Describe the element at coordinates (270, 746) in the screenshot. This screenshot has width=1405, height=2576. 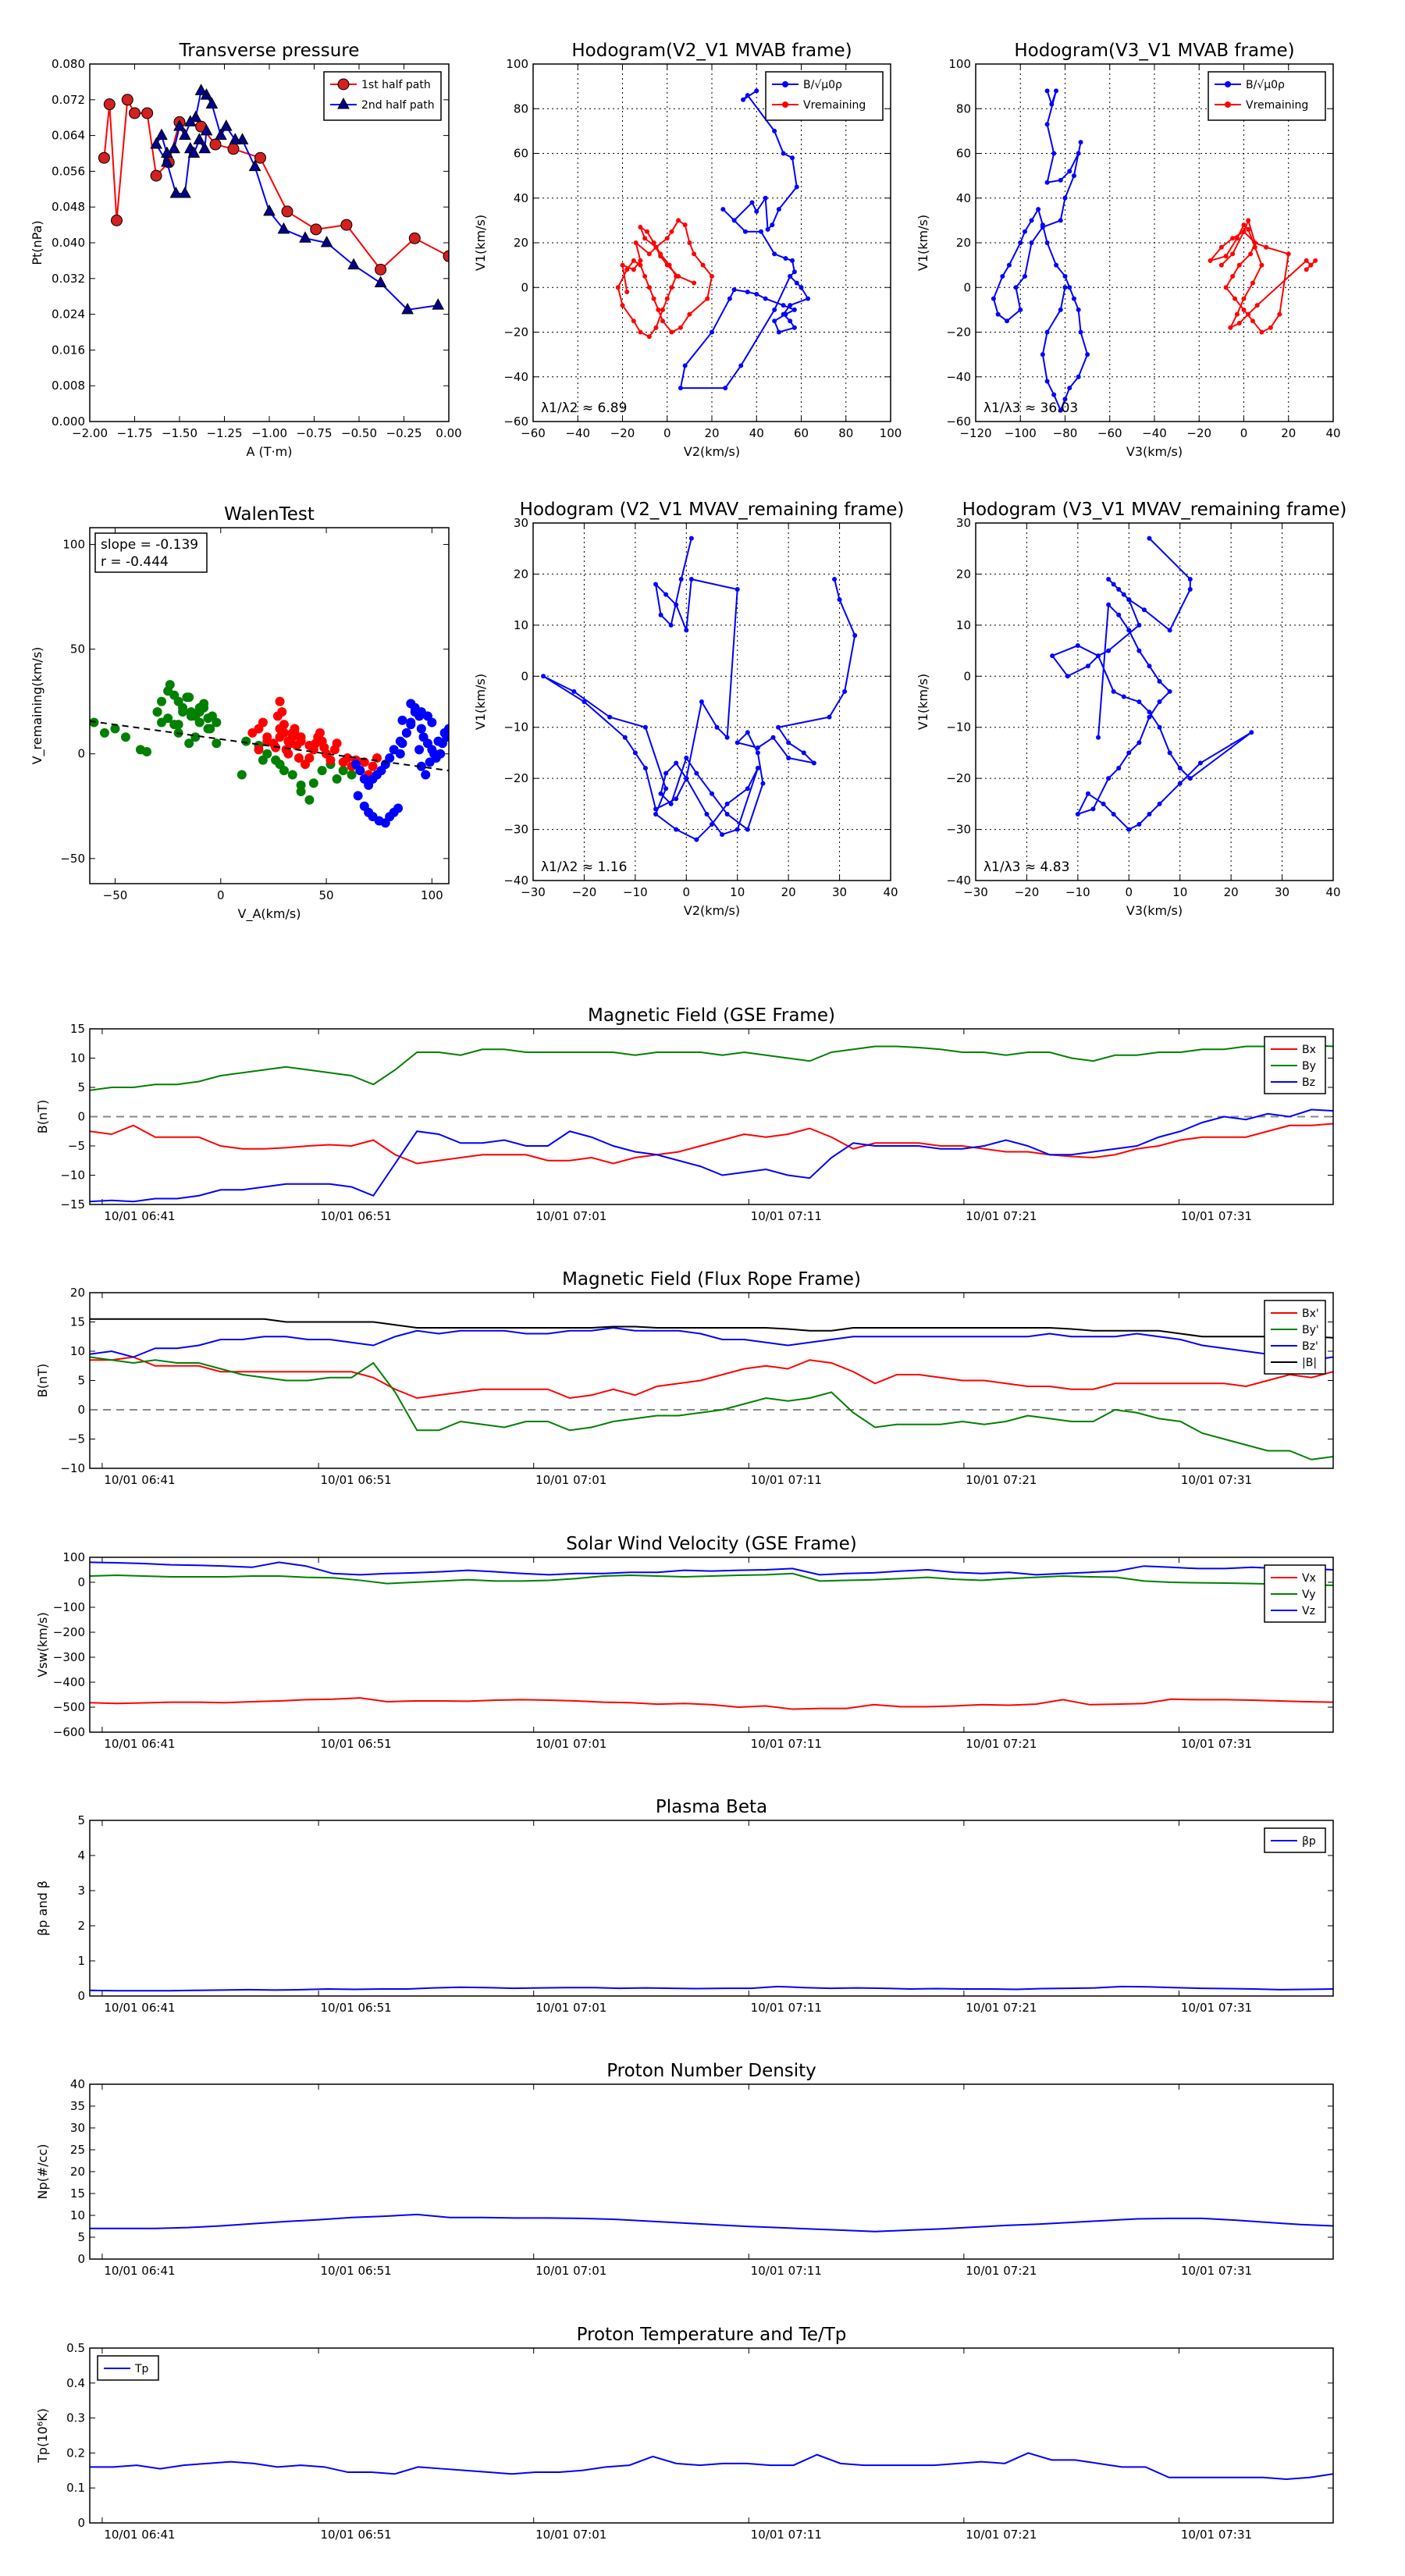
I see `fit-line` at that location.